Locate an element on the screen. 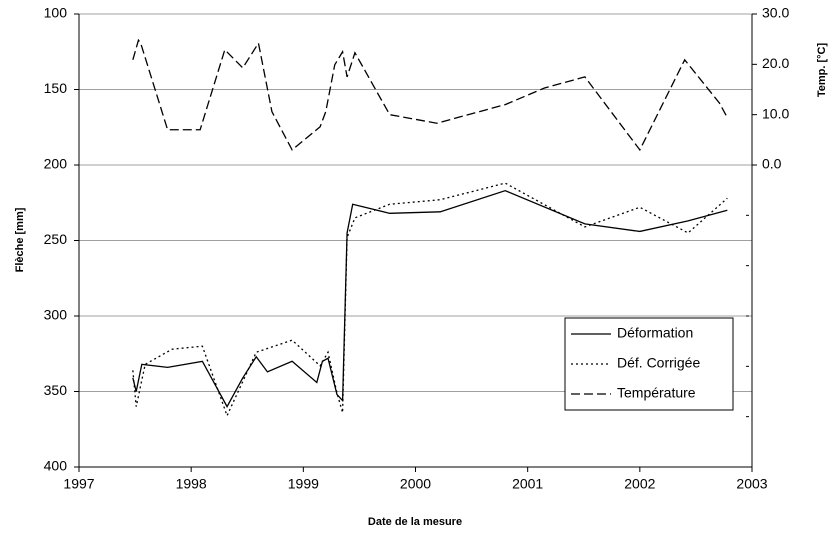  legend-label: Déformation is located at coordinates (655, 333).